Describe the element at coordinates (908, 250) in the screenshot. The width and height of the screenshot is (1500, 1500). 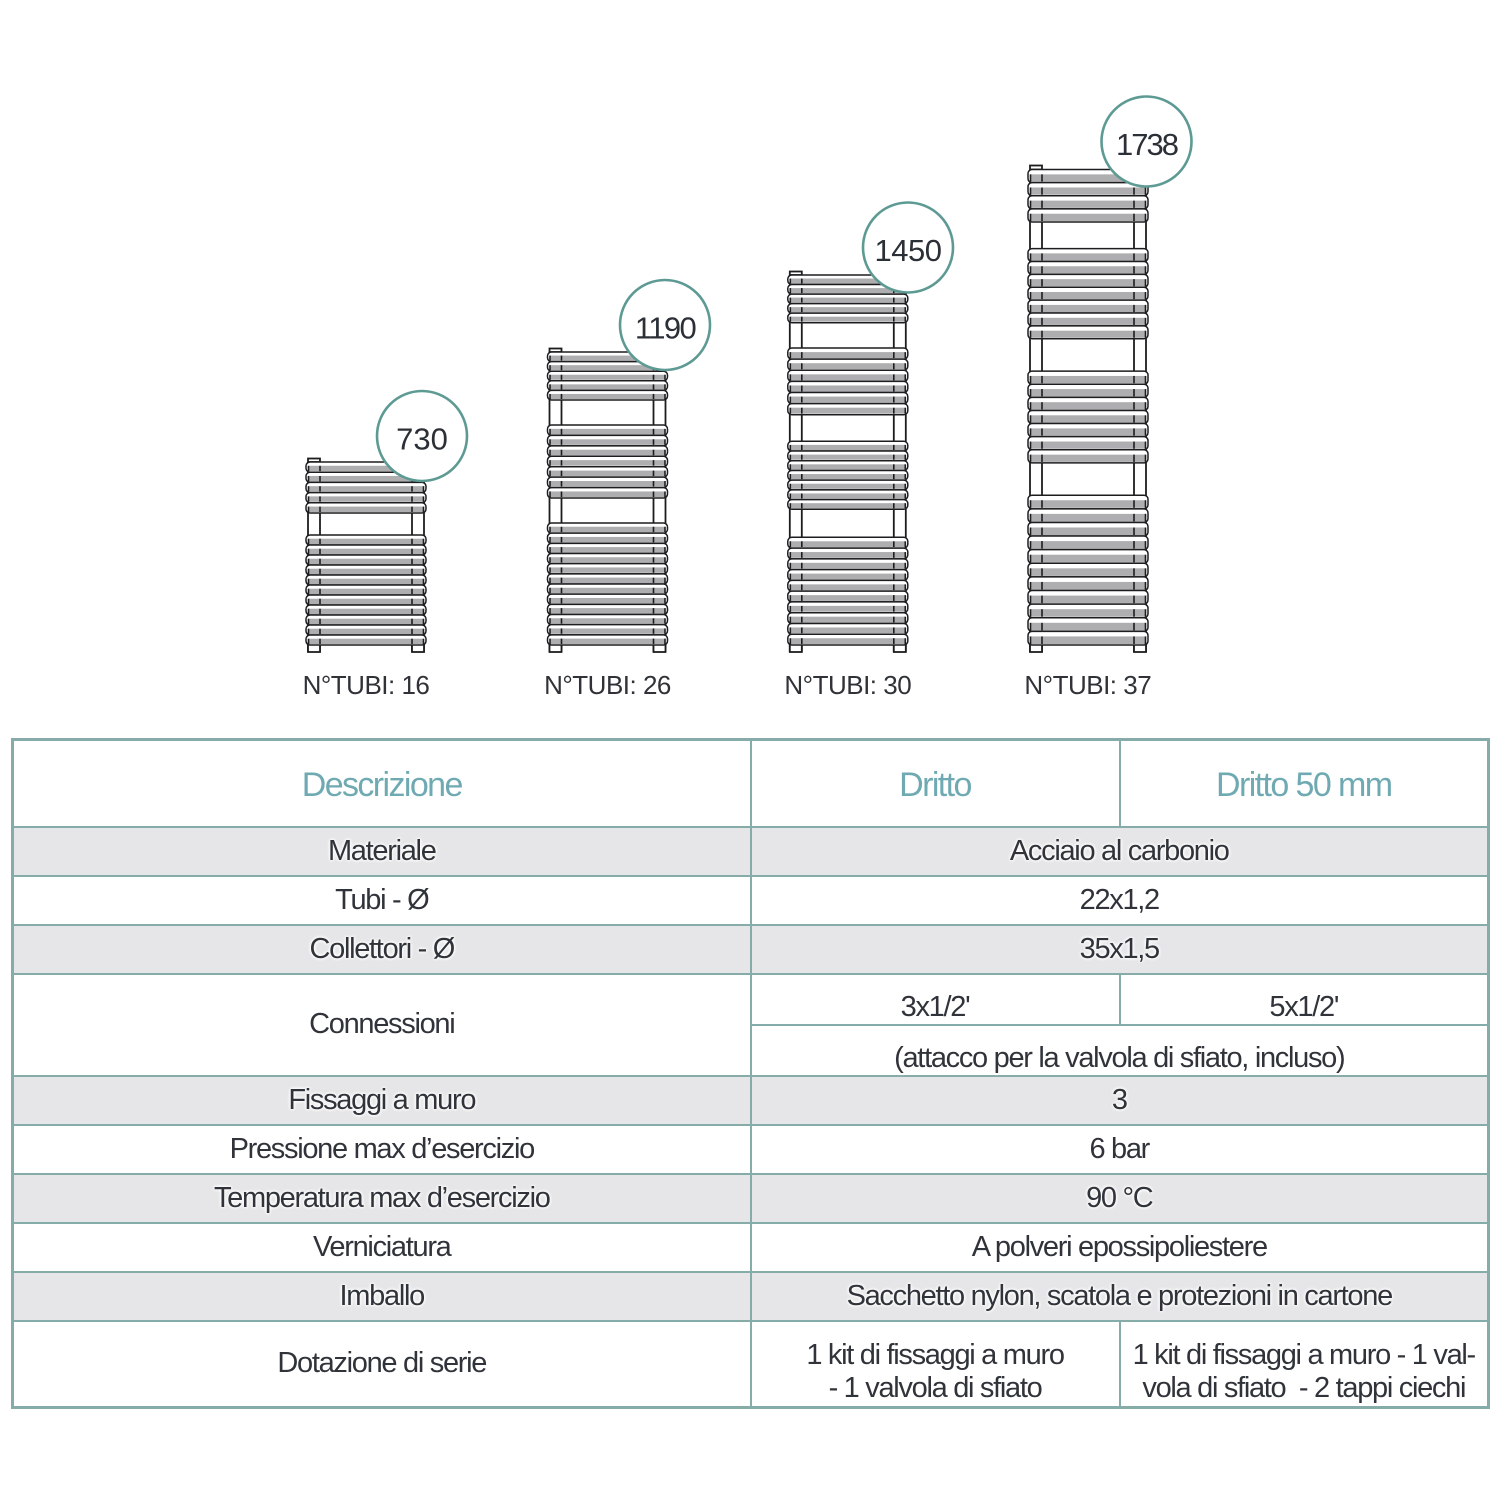
I see `svg-text: 1450` at that location.